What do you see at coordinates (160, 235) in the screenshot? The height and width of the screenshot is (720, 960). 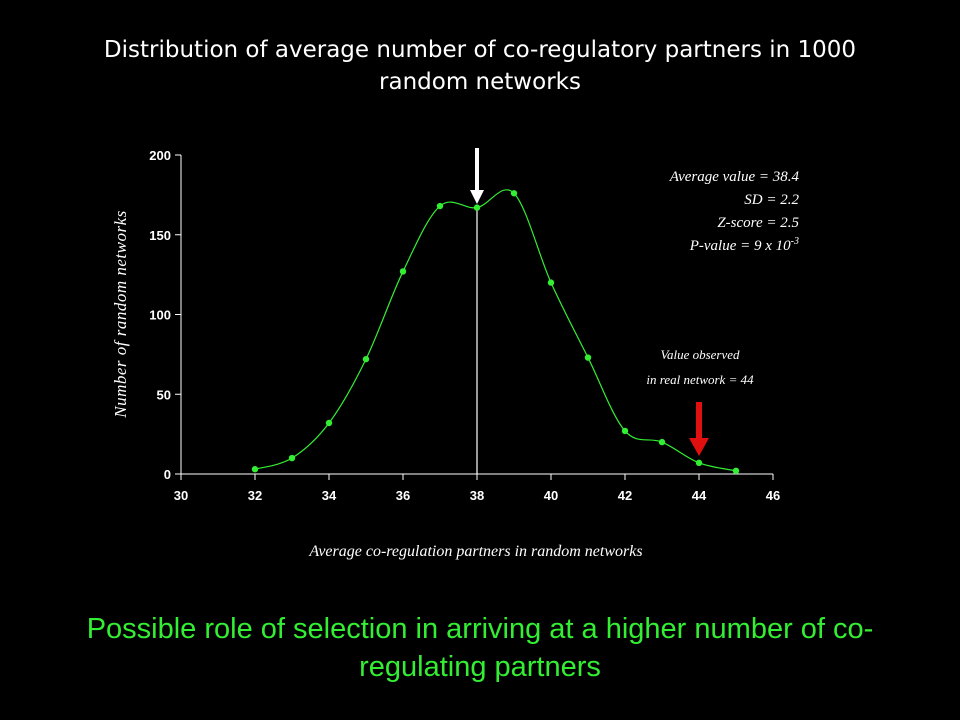 I see `y-tick-label: 150` at bounding box center [160, 235].